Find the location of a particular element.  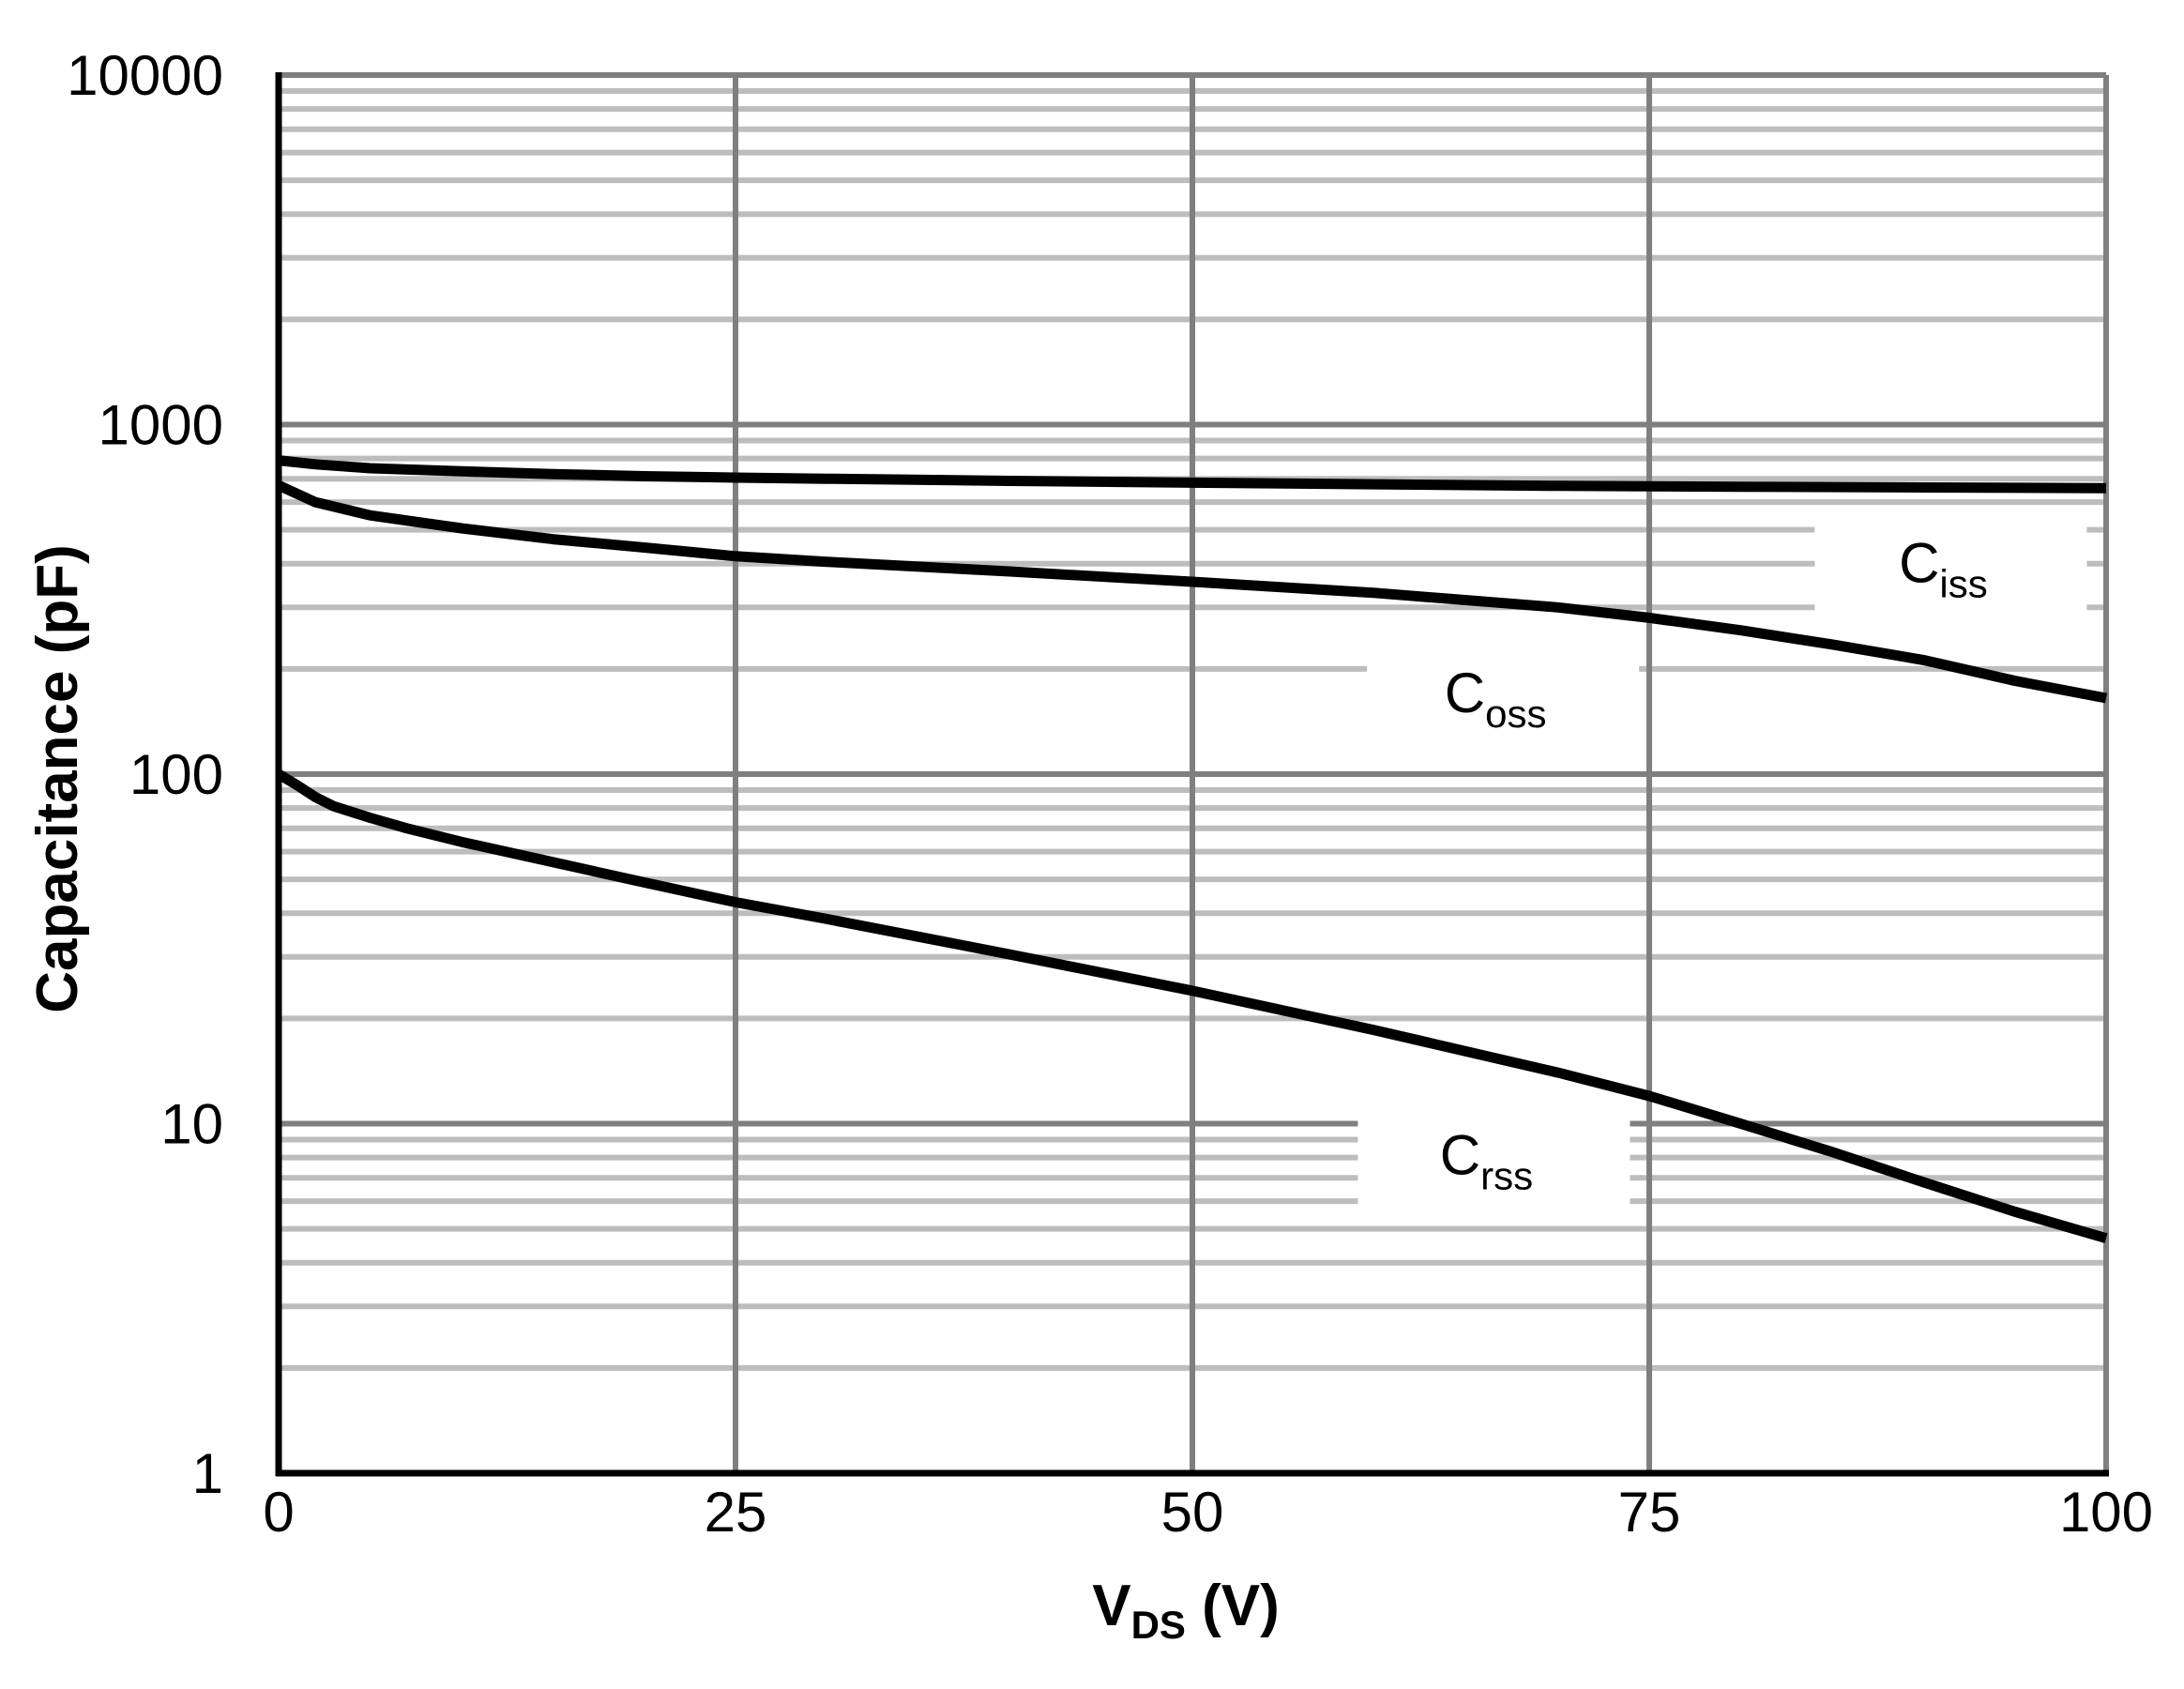

series-label-backgrounds is located at coordinates (1722, 859).